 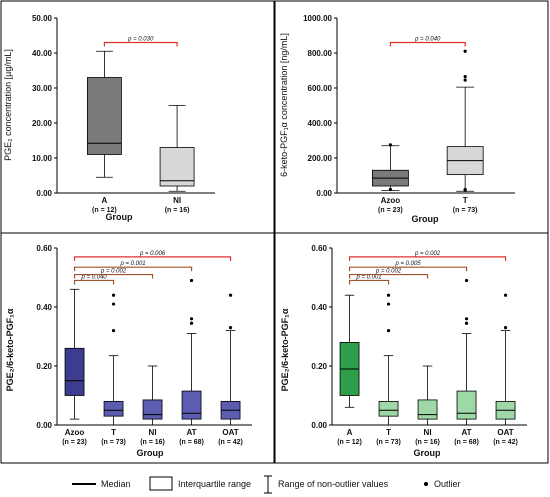 I want to click on p-value-label: p = 0.005, so click(x=407, y=264).